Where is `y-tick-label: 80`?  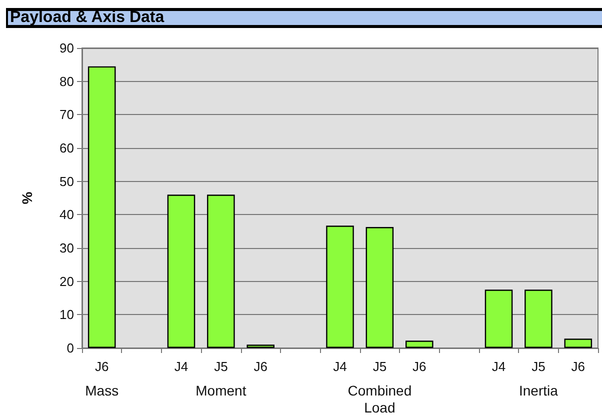 y-tick-label: 80 is located at coordinates (67, 81).